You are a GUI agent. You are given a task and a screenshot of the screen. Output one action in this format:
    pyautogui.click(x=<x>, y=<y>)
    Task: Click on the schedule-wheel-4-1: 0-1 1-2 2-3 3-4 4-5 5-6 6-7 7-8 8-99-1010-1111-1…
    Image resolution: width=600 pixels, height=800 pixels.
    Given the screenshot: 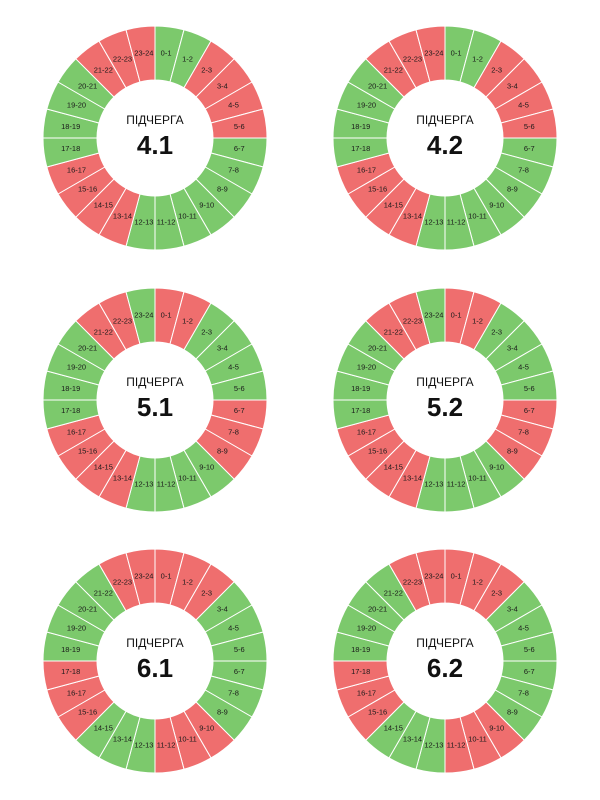 What is the action you would take?
    pyautogui.click(x=155, y=138)
    